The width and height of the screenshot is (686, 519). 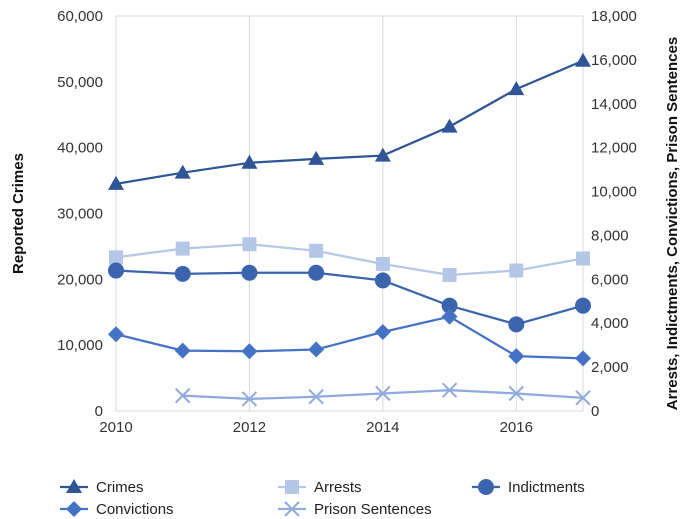 What do you see at coordinates (614, 148) in the screenshot?
I see `y2-tick-label: 12,000` at bounding box center [614, 148].